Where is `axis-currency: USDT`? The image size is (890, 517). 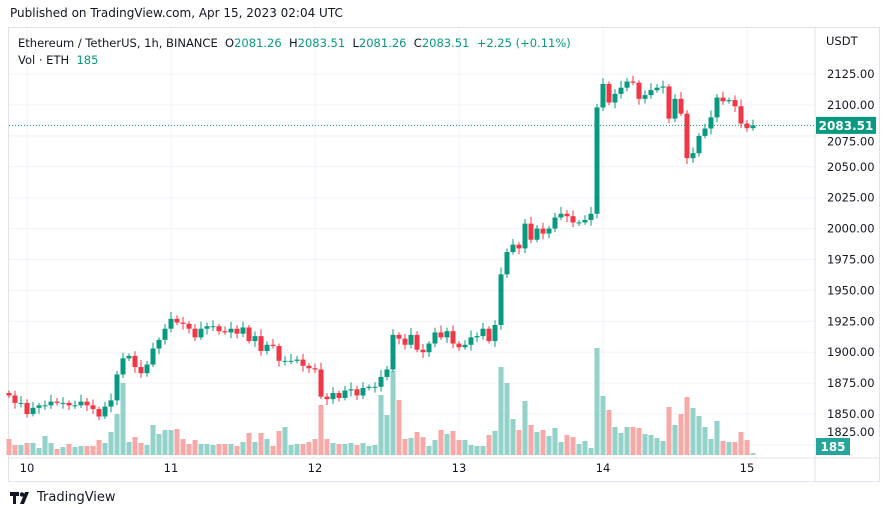 axis-currency: USDT is located at coordinates (842, 41).